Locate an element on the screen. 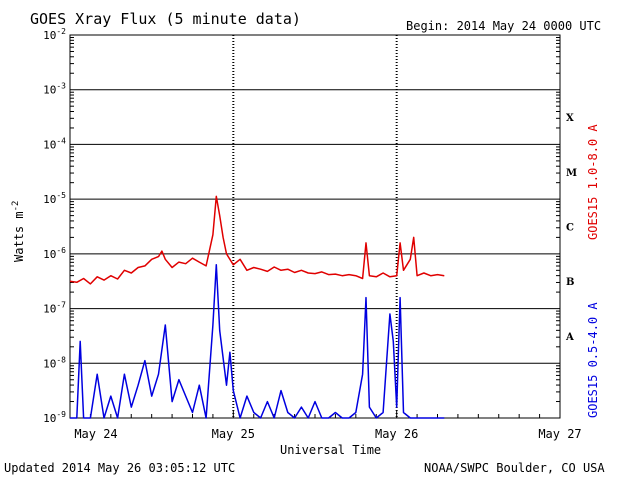 The height and width of the screenshot is (480, 640). credit-label: NOAA/SWPC Boulder, CO USA is located at coordinates (514, 468).